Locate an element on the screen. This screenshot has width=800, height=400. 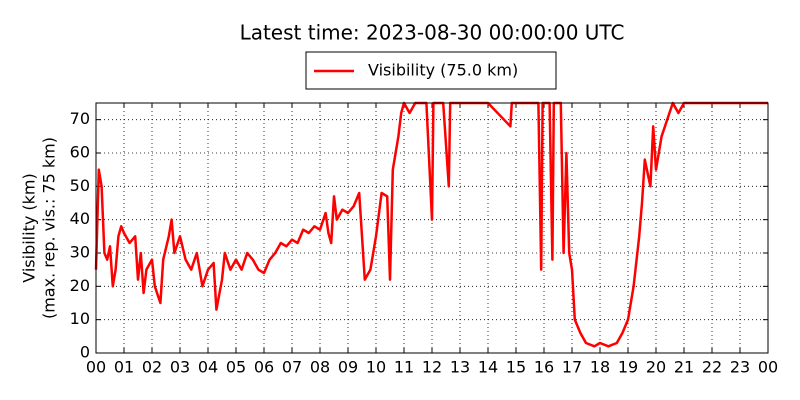
y-tick-label: 20 is located at coordinates (80, 285).